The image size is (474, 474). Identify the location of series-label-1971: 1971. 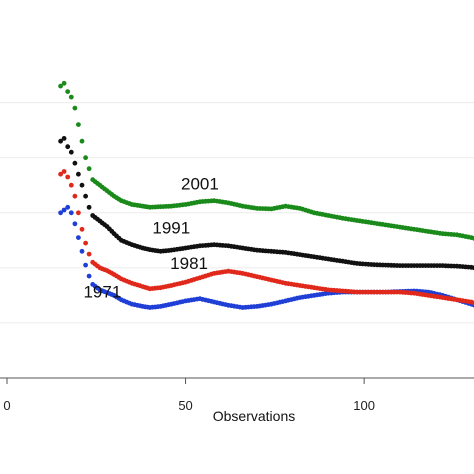
(102, 292).